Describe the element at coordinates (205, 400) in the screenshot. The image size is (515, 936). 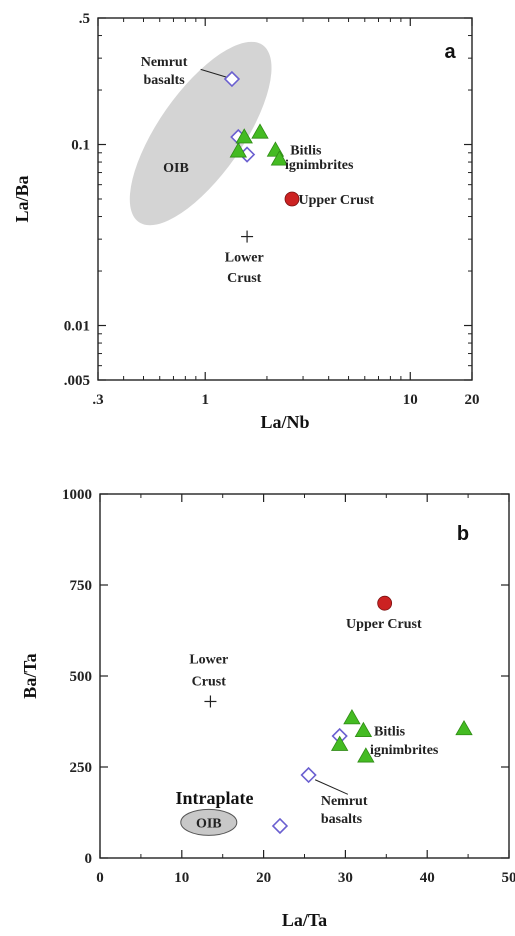
I see `x-tick-label: 1` at that location.